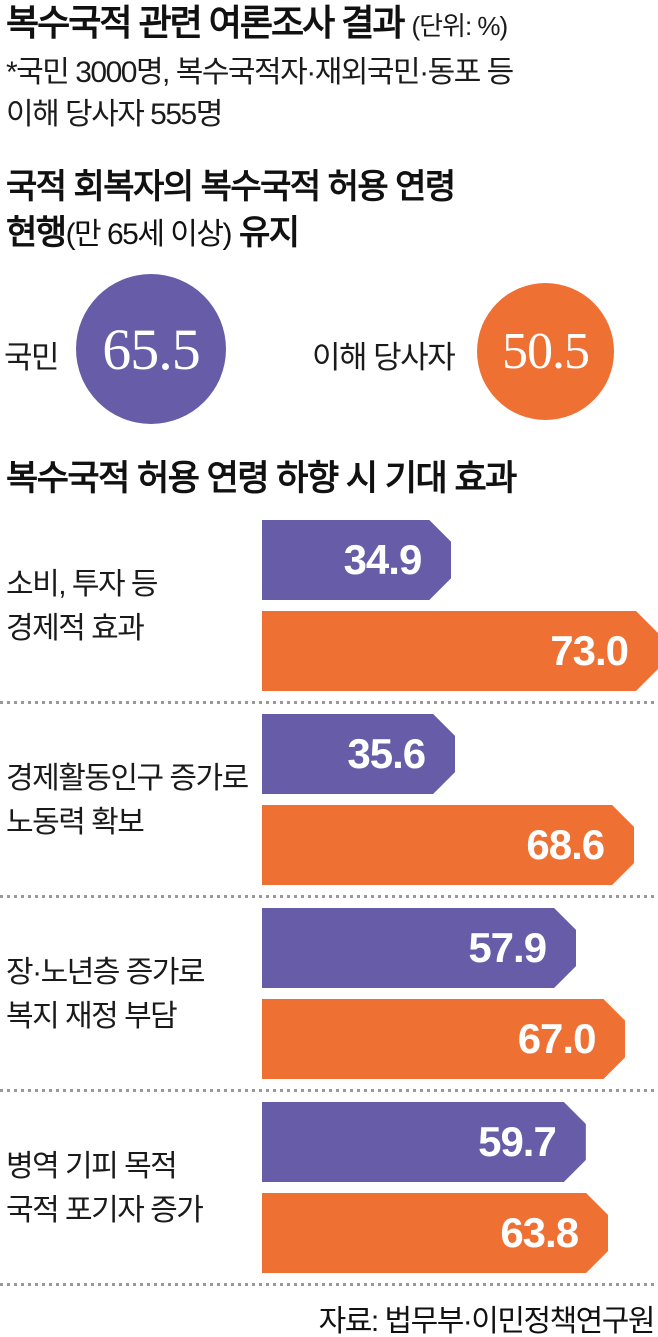 The width and height of the screenshot is (658, 1337). Describe the element at coordinates (517, 1141) in the screenshot. I see `bar-value: 59.7` at that location.